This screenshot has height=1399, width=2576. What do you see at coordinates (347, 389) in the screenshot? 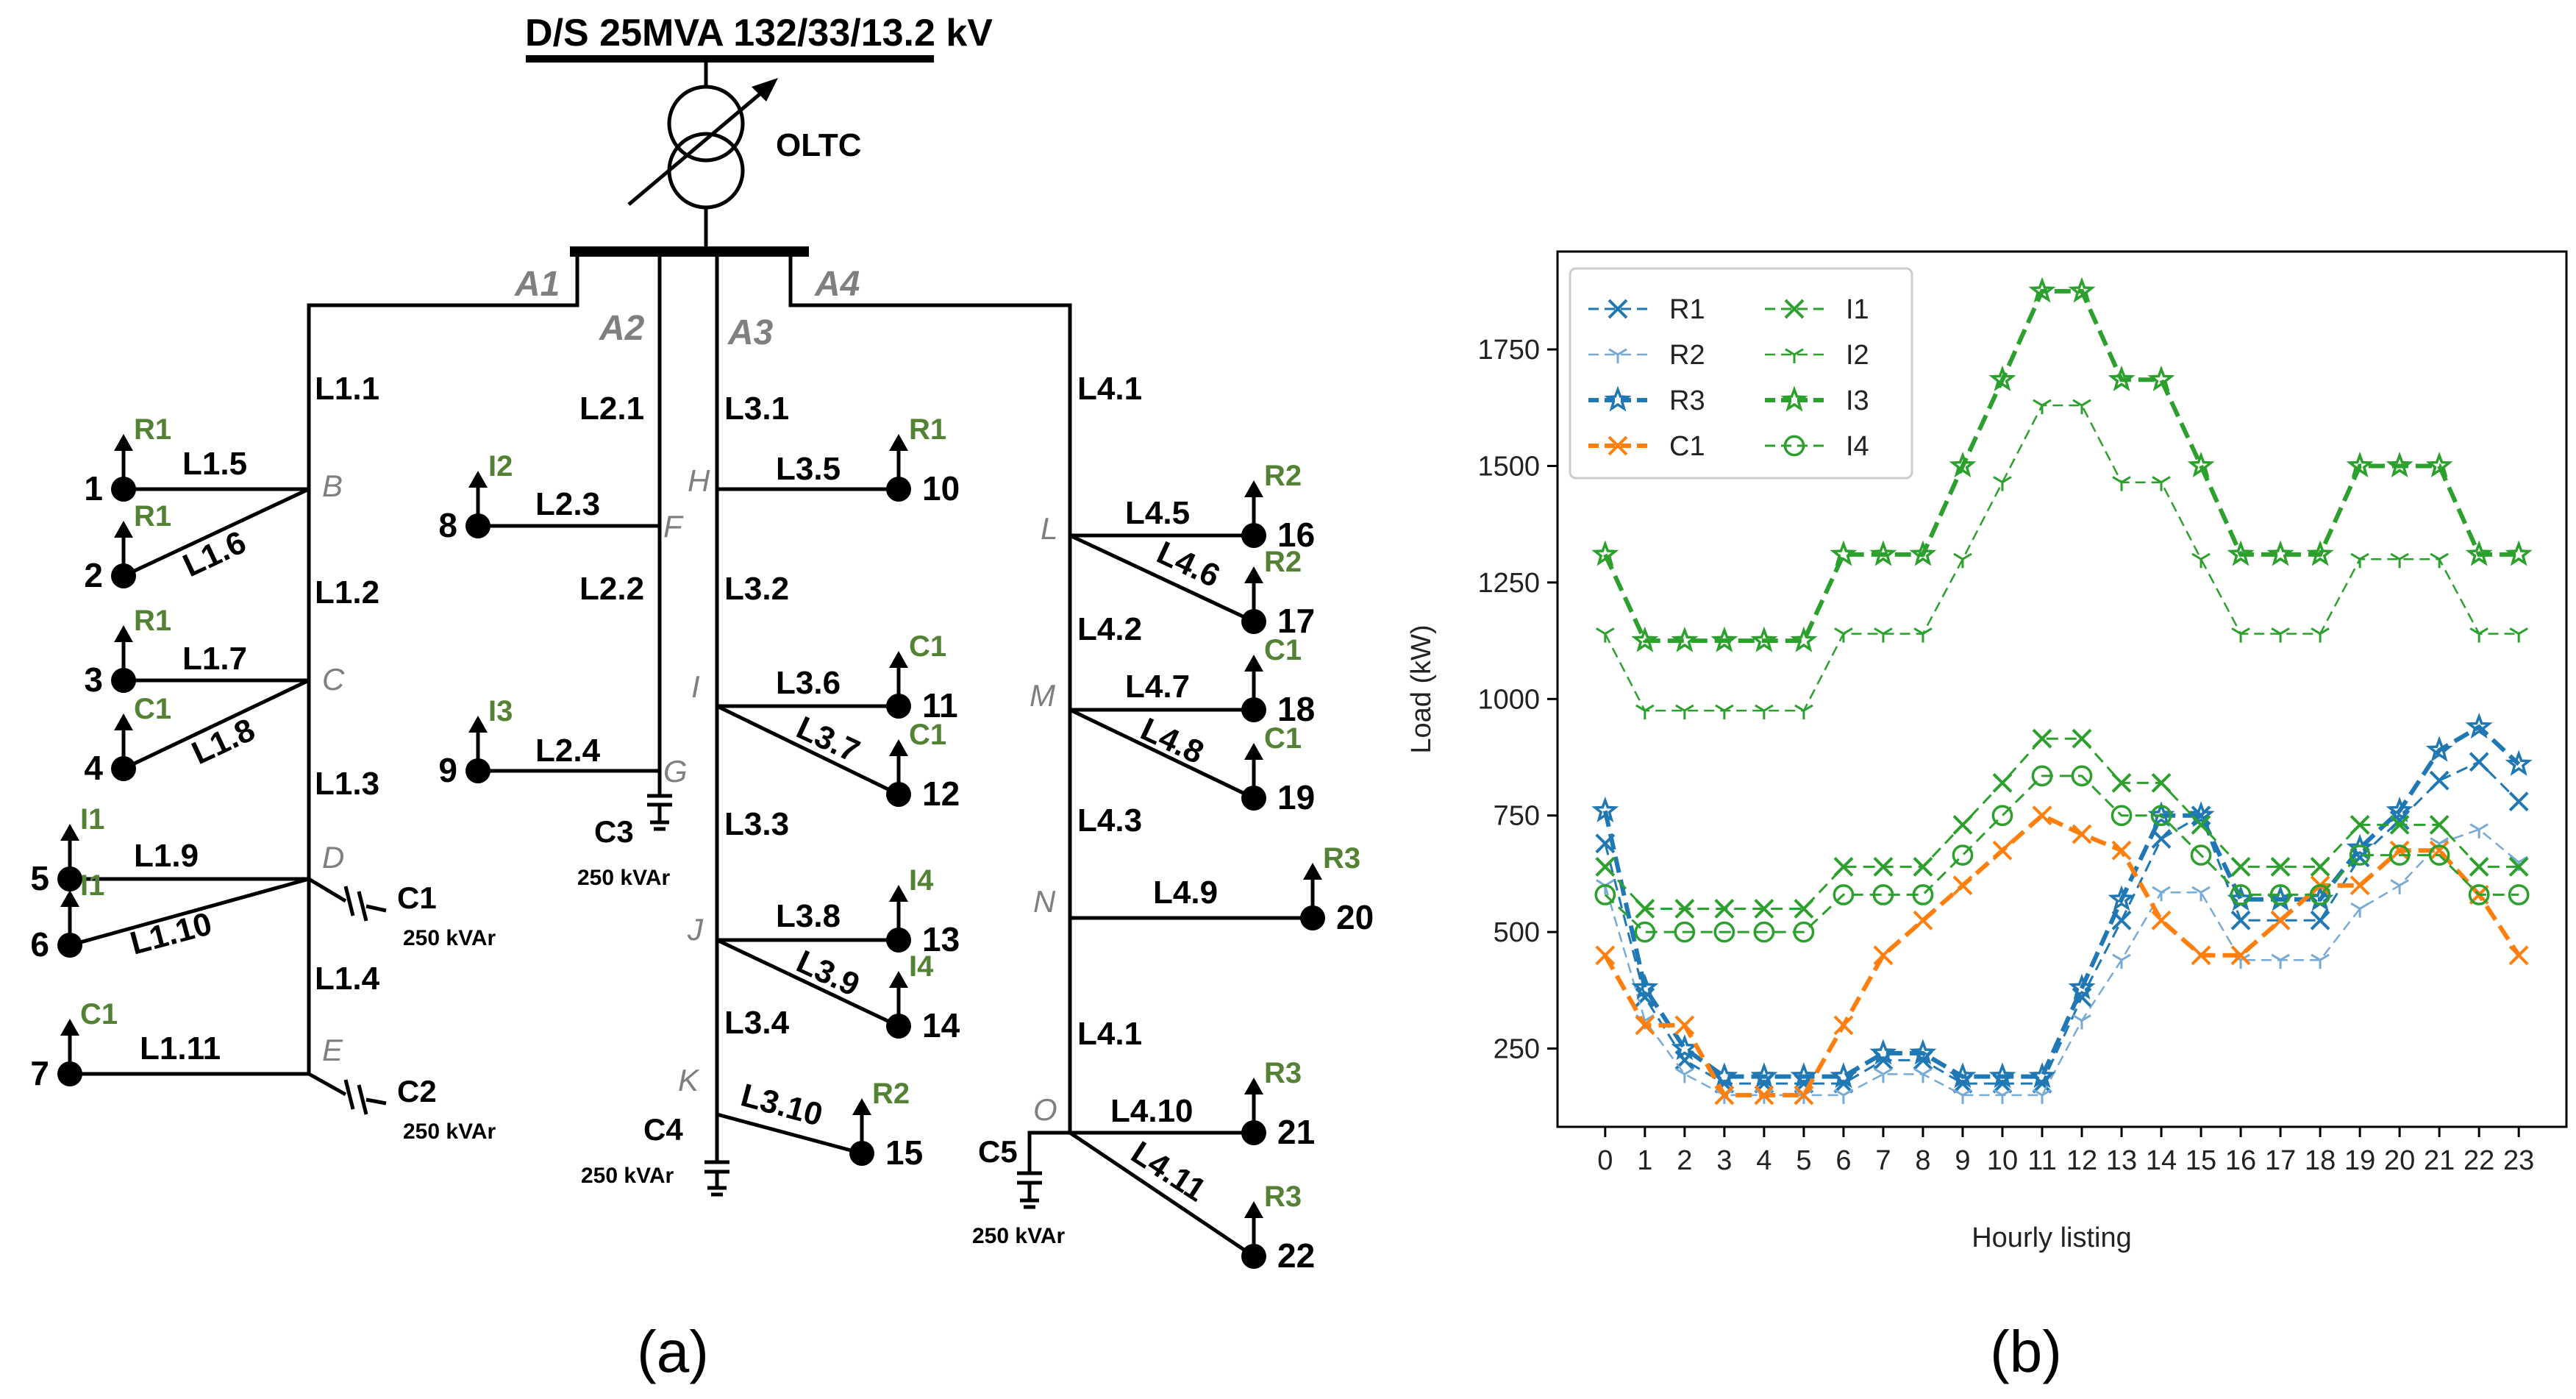
I see `line-label: L1.1` at bounding box center [347, 389].